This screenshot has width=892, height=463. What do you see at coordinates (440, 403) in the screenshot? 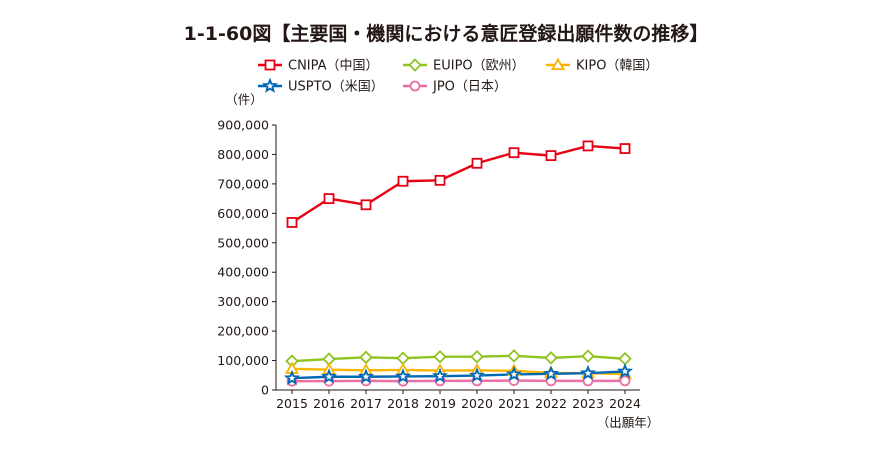
I see `x-tick-label: 2019` at bounding box center [440, 403].